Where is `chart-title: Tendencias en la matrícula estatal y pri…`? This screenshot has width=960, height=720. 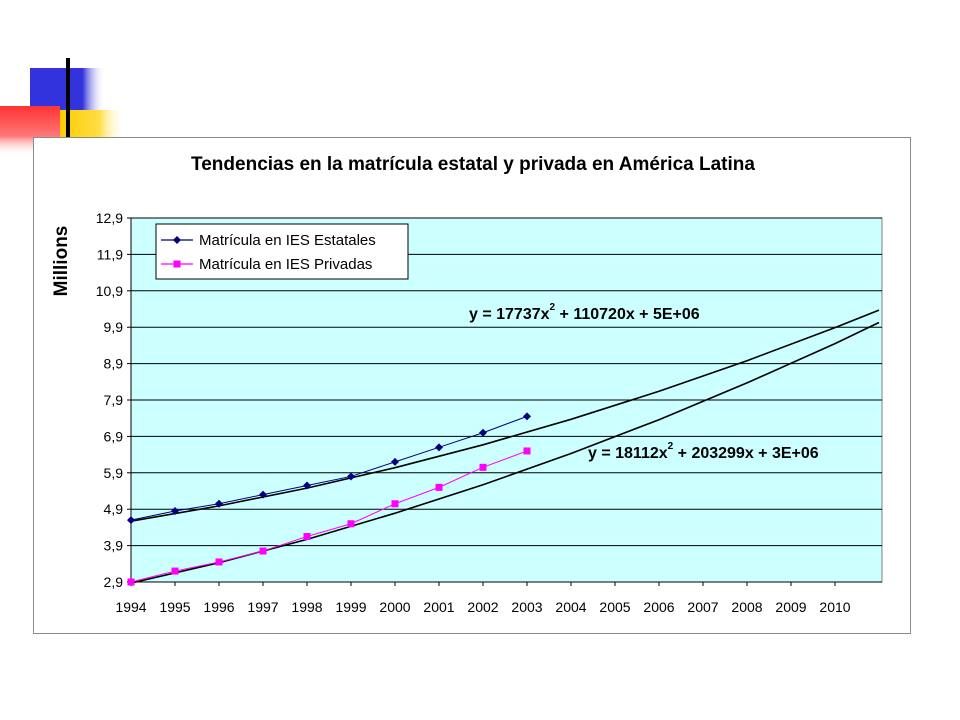 chart-title: Tendencias en la matrícula estatal y pri… is located at coordinates (473, 164).